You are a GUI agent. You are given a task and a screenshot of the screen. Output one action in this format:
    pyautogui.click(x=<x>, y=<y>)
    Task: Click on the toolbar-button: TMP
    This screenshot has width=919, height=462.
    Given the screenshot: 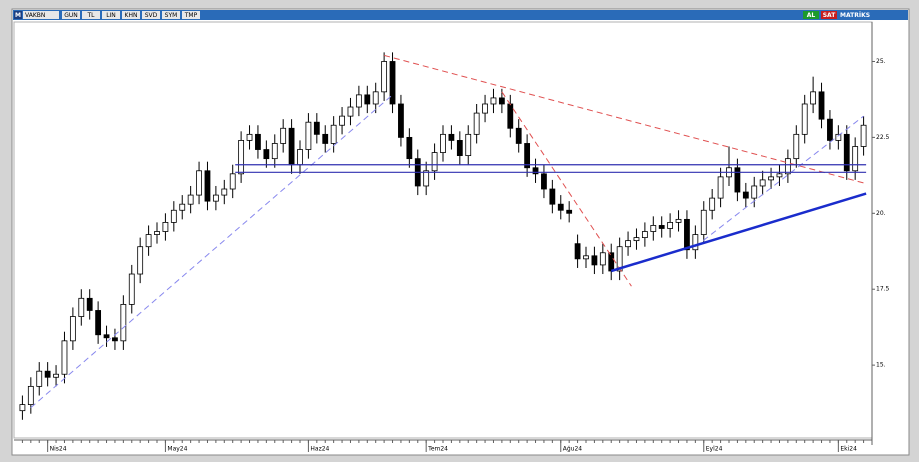 What is the action you would take?
    pyautogui.click(x=191, y=15)
    